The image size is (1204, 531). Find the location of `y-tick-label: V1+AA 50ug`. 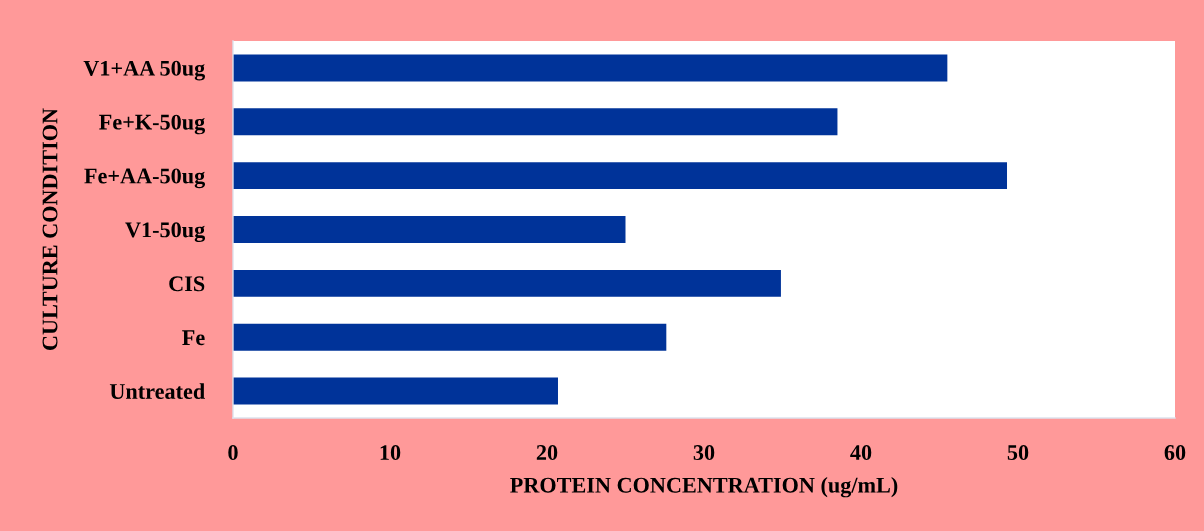

y-tick-label: V1+AA 50ug is located at coordinates (144, 70).